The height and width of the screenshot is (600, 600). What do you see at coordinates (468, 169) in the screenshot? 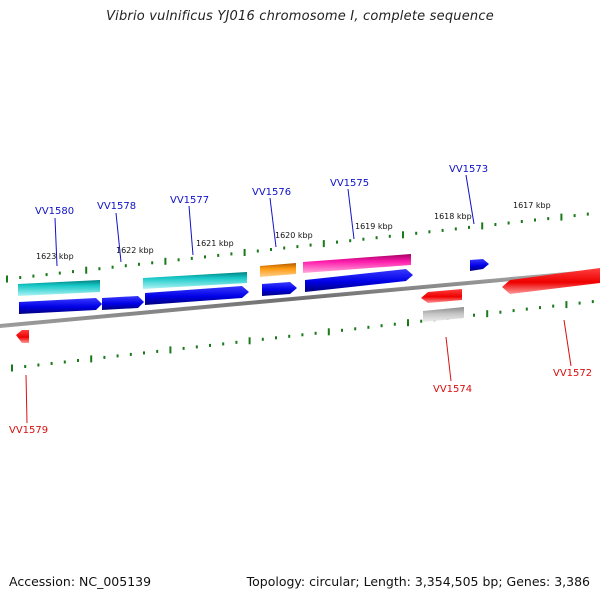
I see `gene-label-vv1573: VV1573` at bounding box center [468, 169].